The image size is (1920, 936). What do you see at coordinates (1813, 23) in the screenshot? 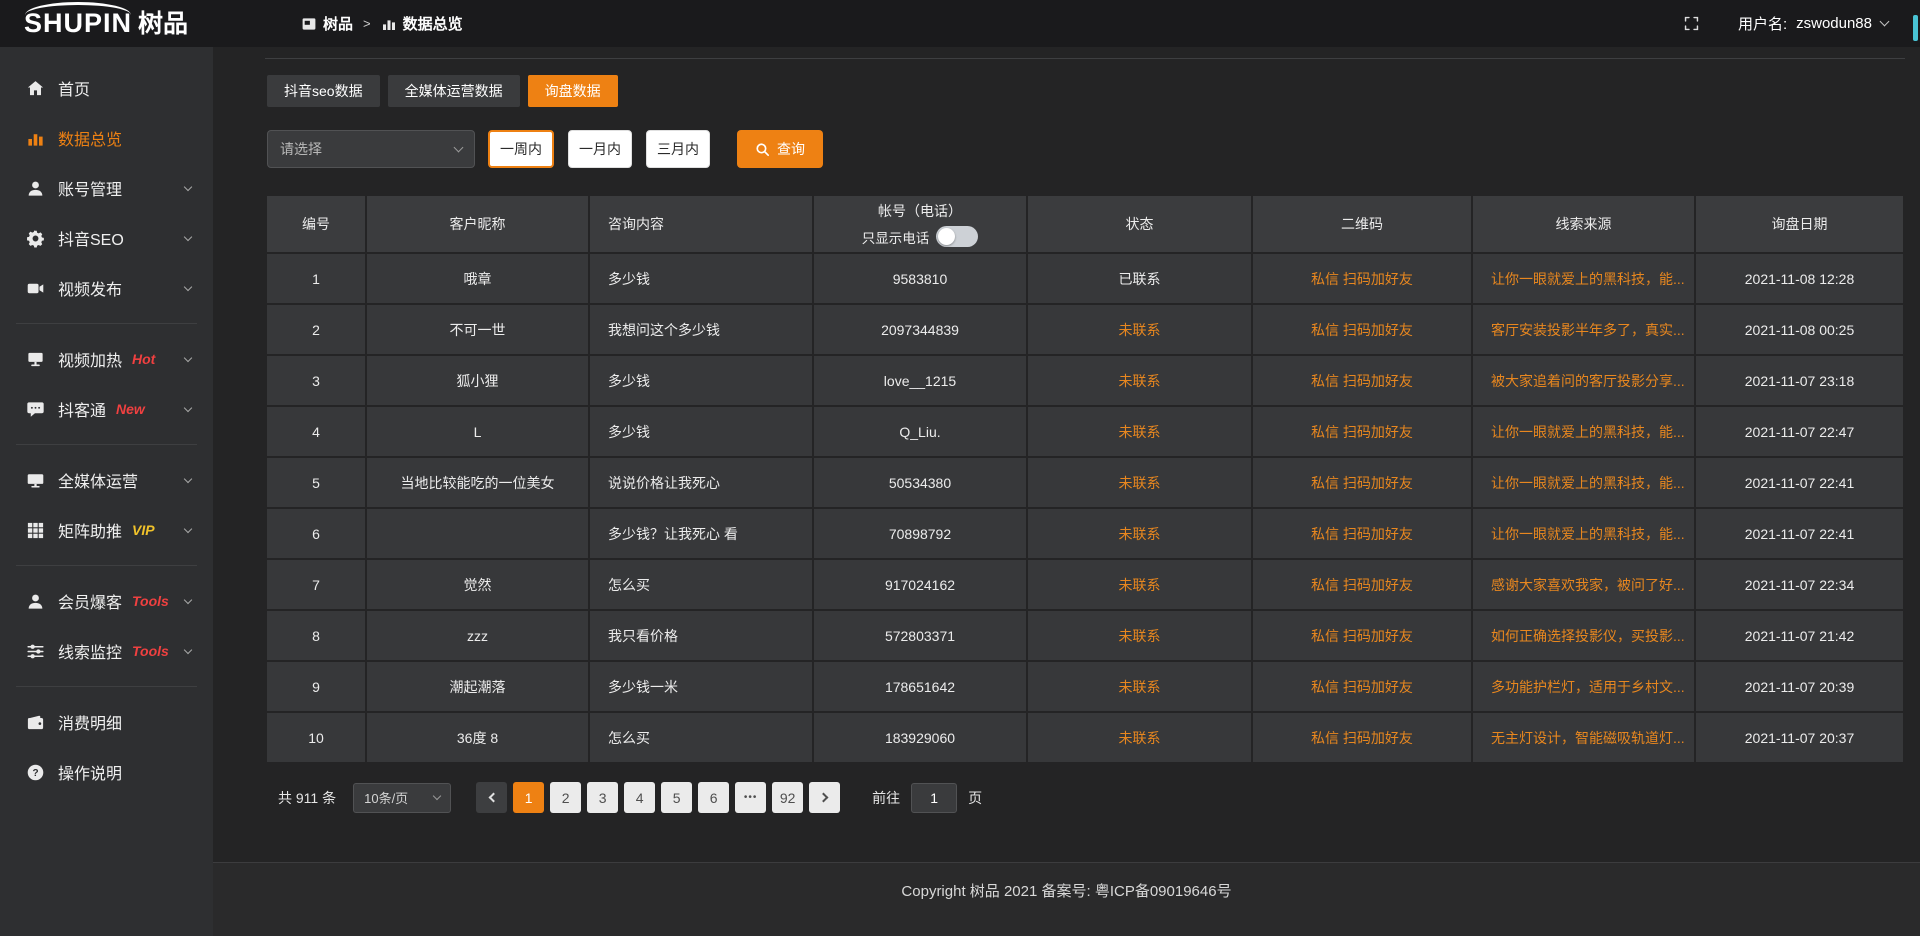
I see `user-menu: 用户名: zswodun88` at bounding box center [1813, 23].